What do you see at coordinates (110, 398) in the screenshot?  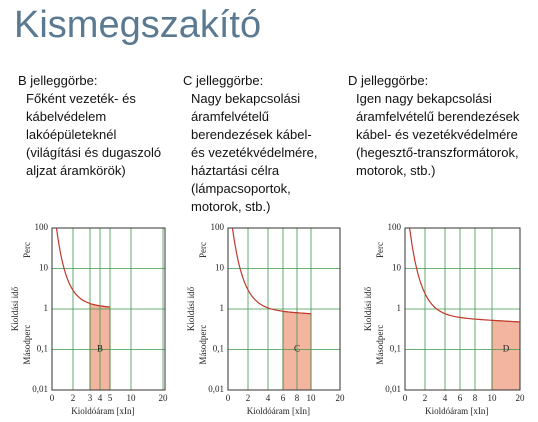 I see `x-tick-label: 5` at bounding box center [110, 398].